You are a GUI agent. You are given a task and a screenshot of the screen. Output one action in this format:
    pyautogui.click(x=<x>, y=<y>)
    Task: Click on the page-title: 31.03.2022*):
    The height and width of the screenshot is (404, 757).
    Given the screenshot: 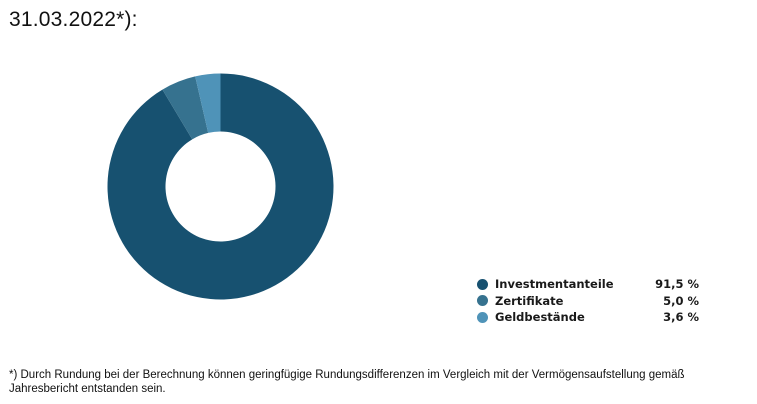 What is the action you would take?
    pyautogui.click(x=73, y=19)
    